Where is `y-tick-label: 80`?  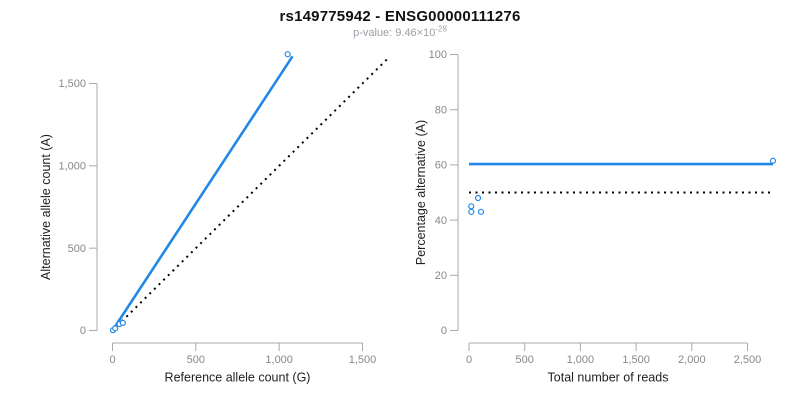
y-tick-label: 80 is located at coordinates (441, 110).